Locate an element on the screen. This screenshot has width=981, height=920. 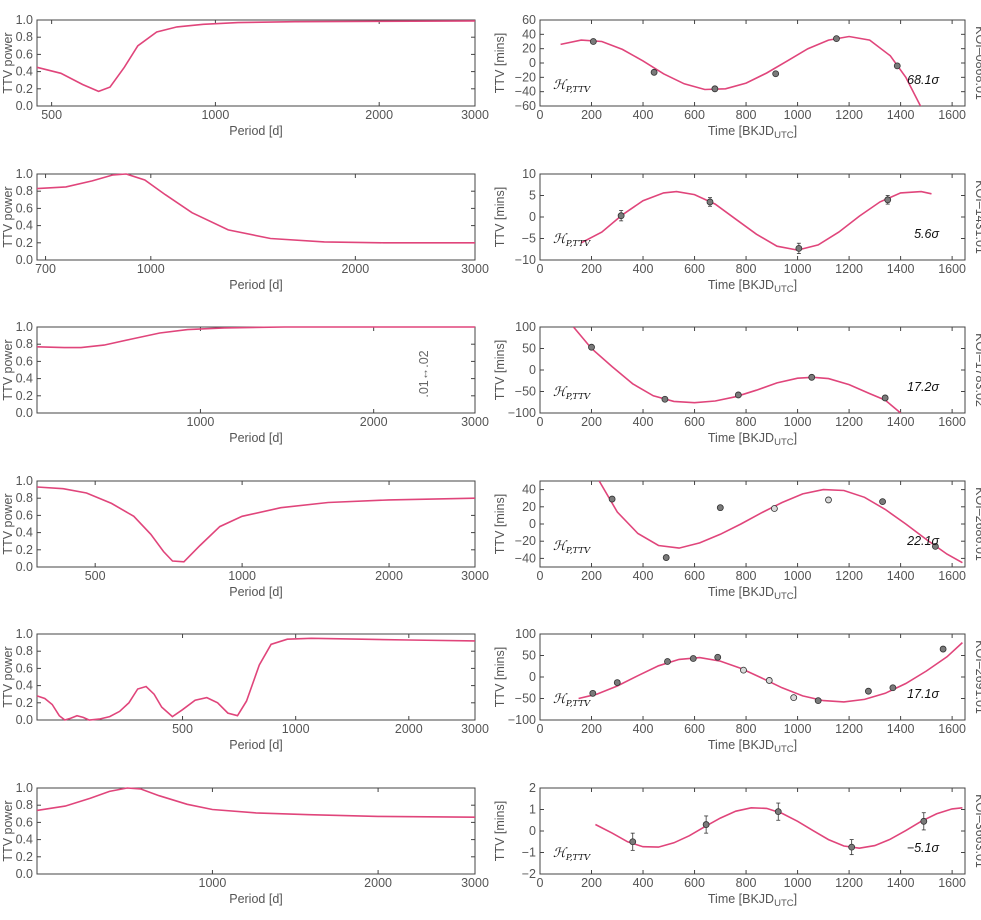
y-tick-label: −1 is located at coordinates (529, 853).